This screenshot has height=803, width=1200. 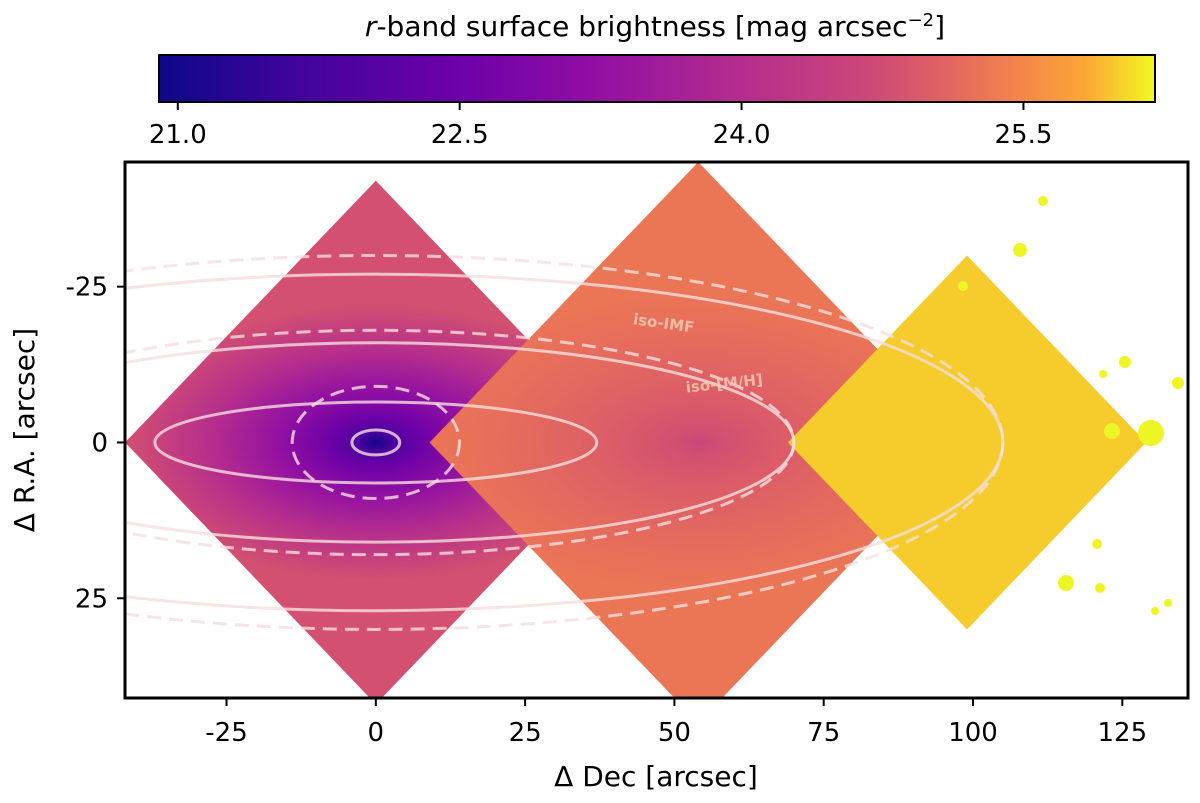 What do you see at coordinates (823, 733) in the screenshot?
I see `x-tick-label: 75` at bounding box center [823, 733].